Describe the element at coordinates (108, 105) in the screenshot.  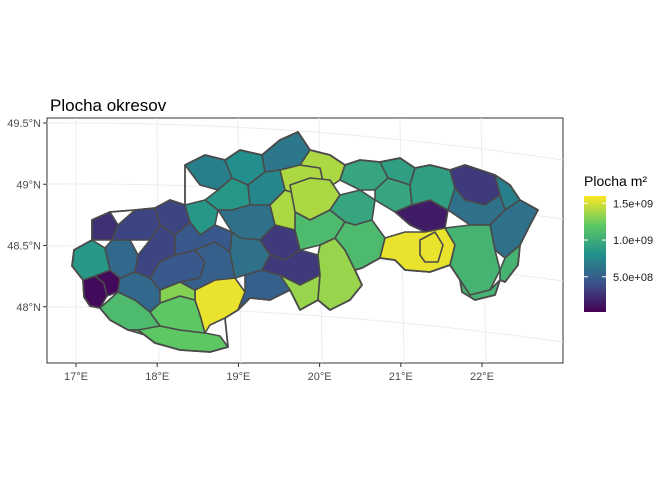
I see `plot-title: Plocha okresov` at that location.